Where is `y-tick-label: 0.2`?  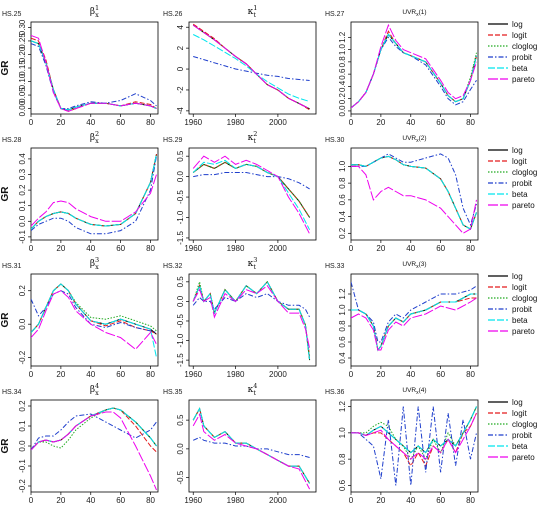 y-tick-label: 0.2 is located at coordinates (342, 233).